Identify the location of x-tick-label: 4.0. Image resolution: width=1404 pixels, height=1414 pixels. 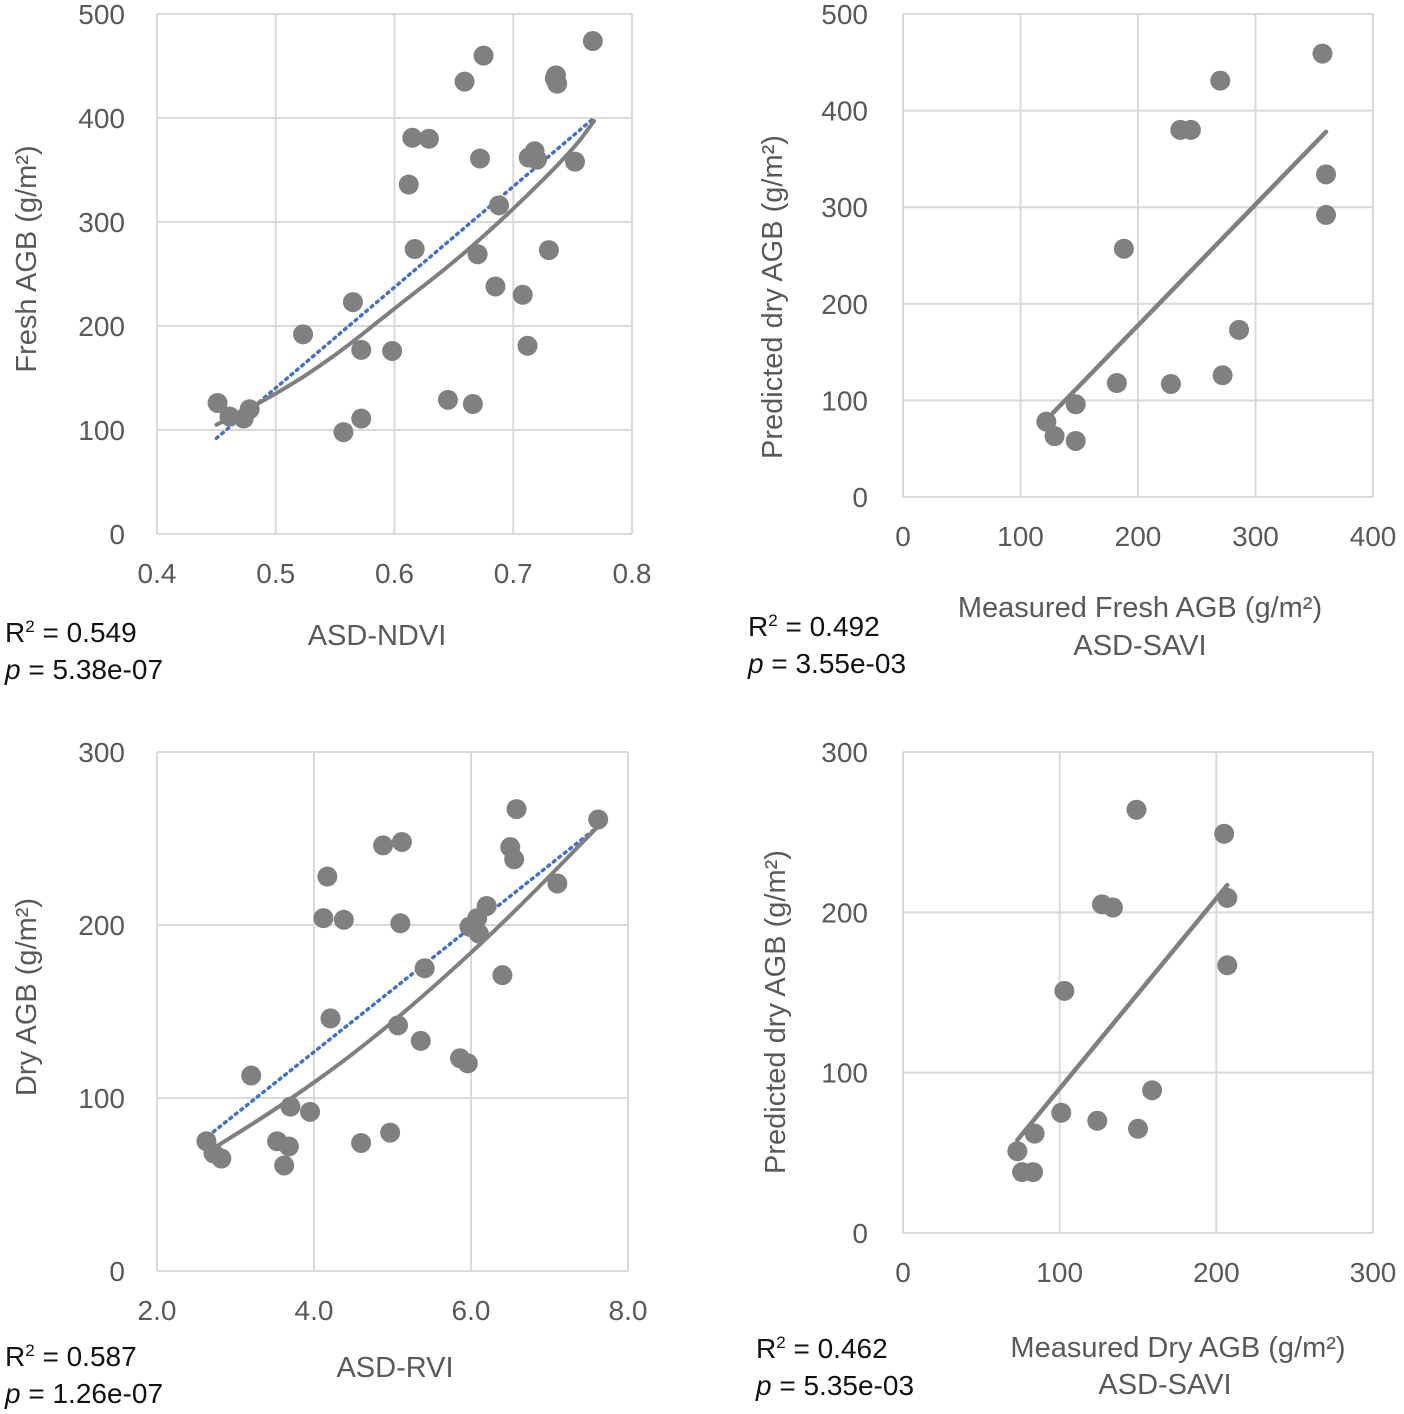
(314, 1310).